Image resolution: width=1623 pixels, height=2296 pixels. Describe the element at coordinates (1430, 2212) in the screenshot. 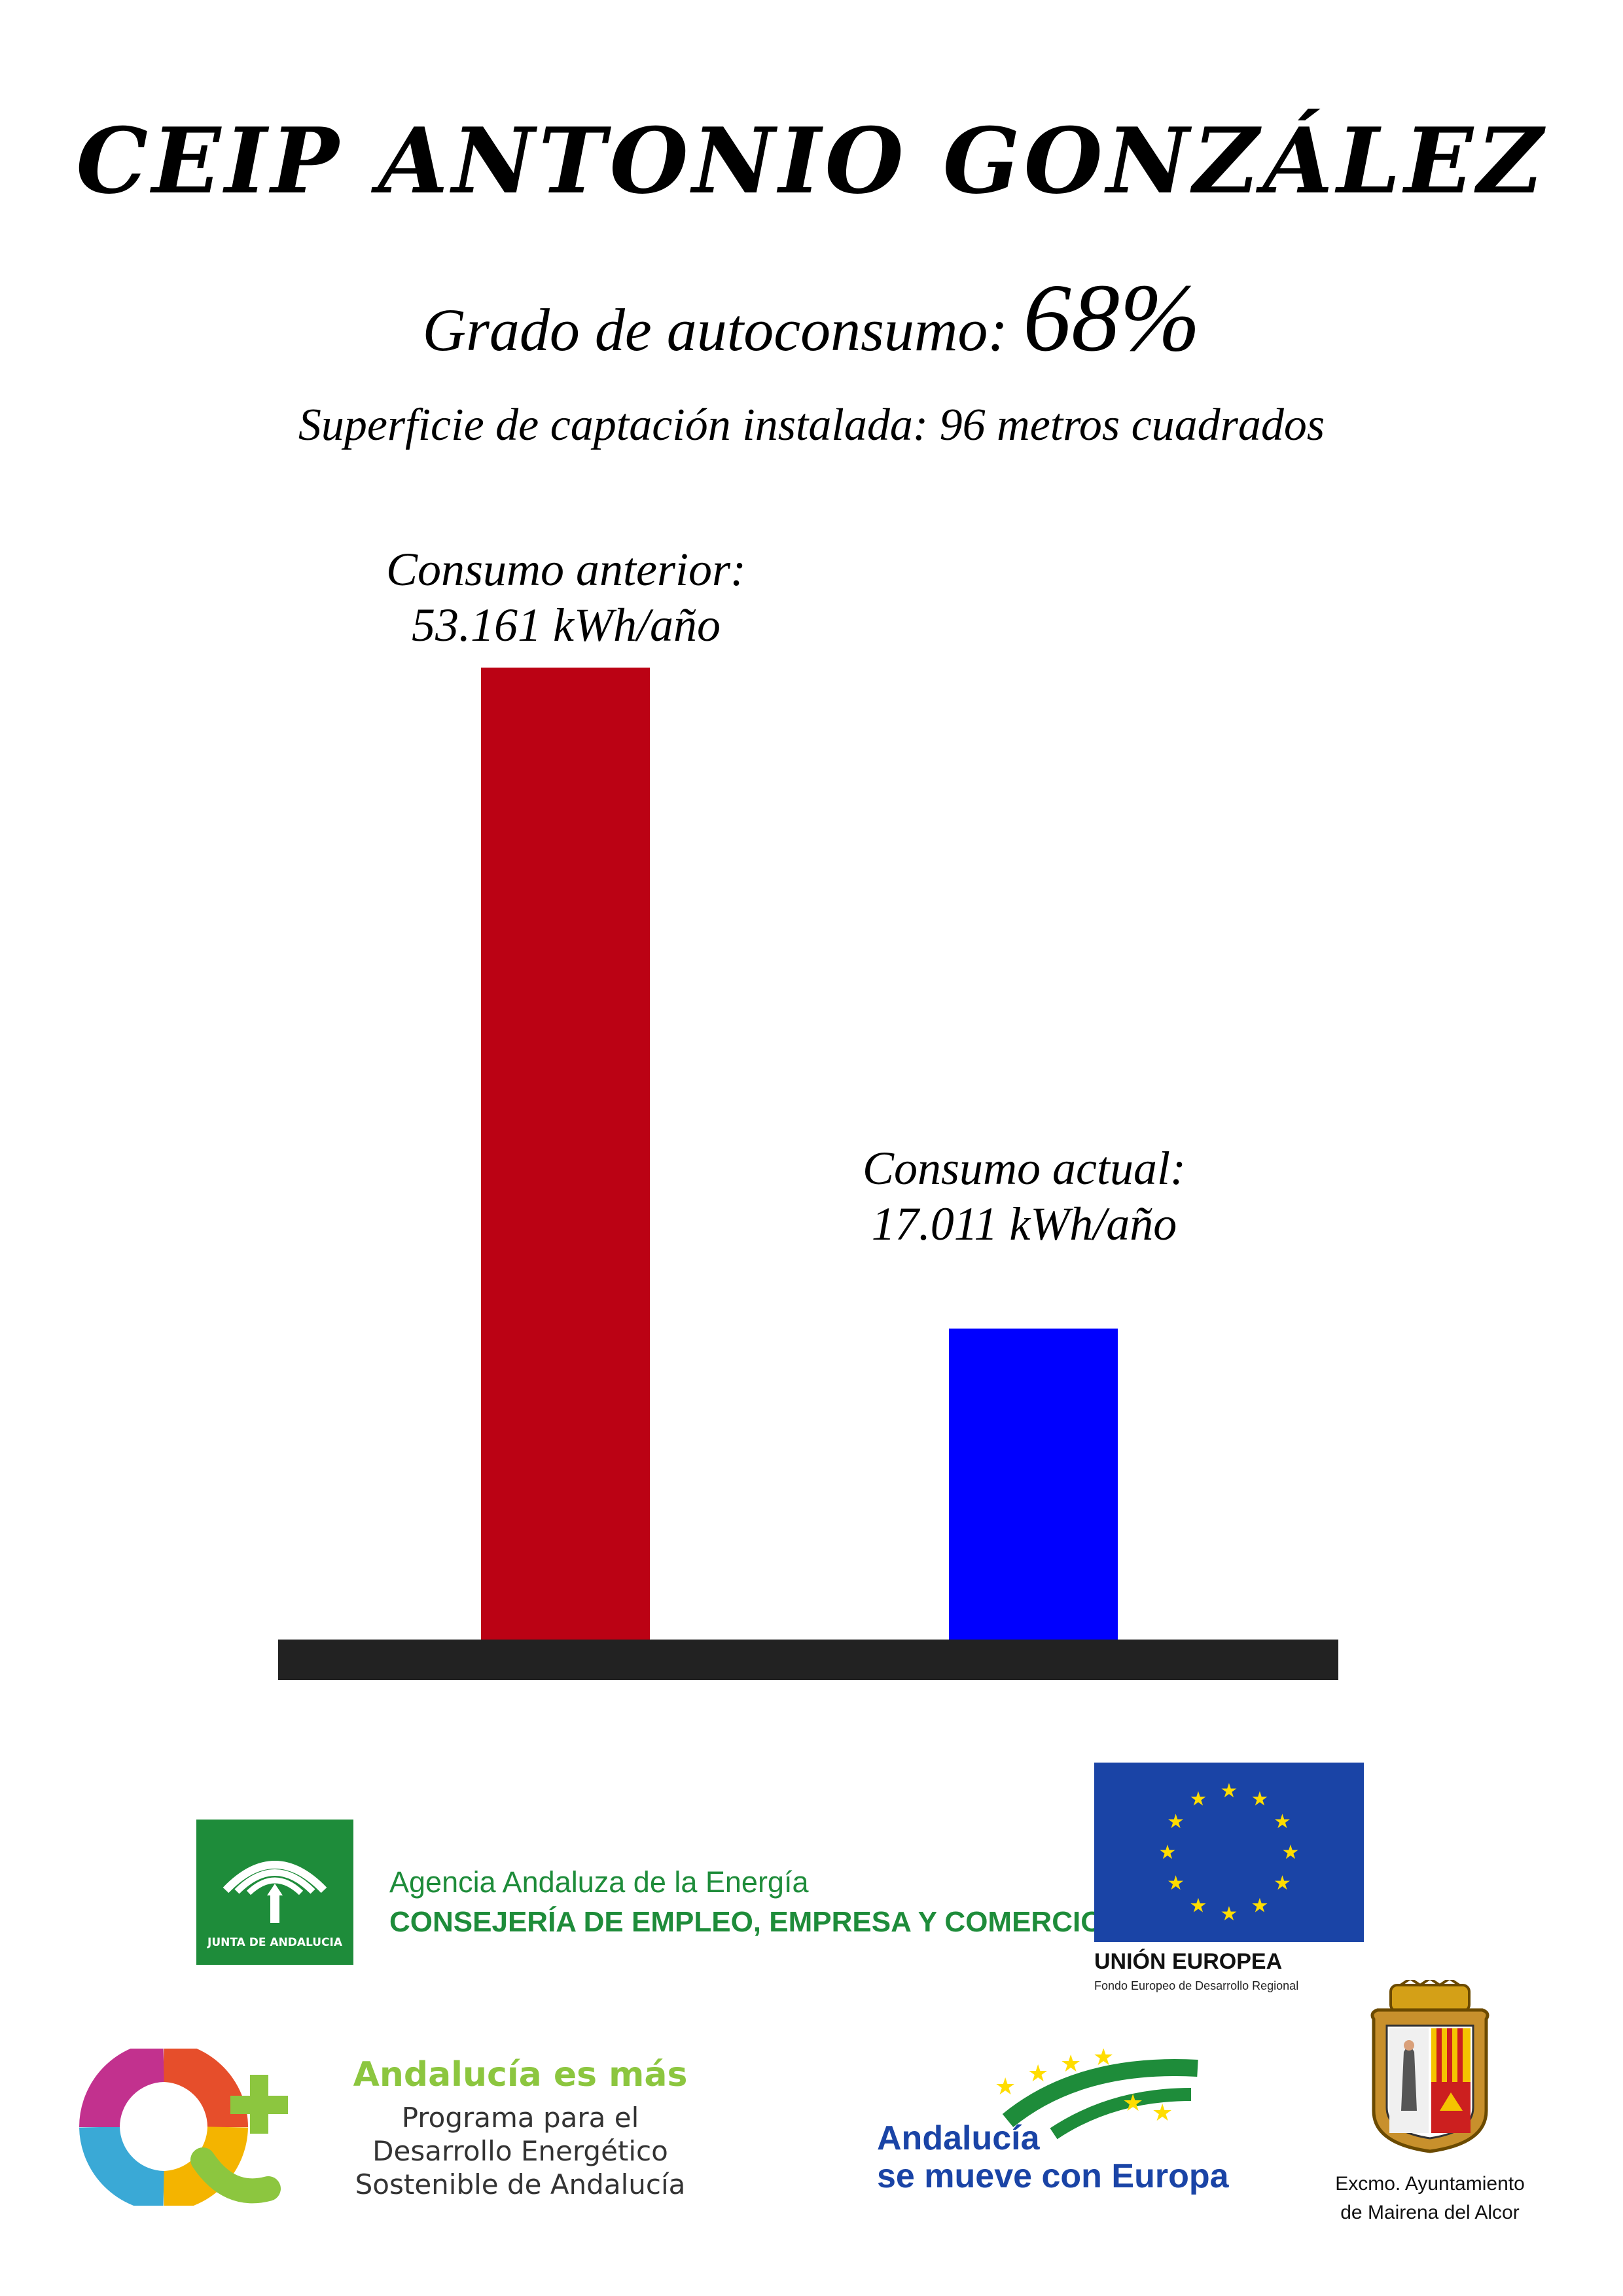

I see `ayto-line2: de Mairena del Alcor` at that location.